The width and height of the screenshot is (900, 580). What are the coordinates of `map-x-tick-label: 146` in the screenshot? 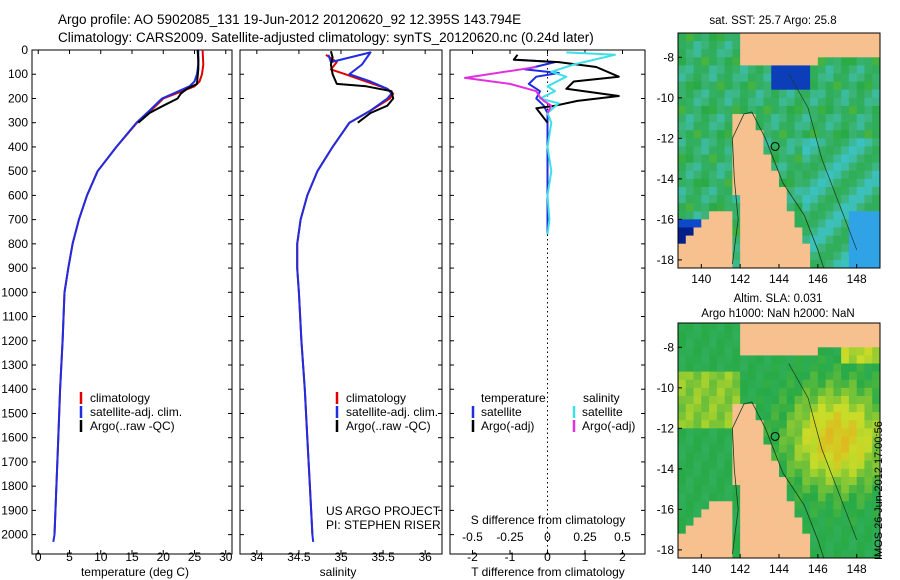 It's located at (818, 569).